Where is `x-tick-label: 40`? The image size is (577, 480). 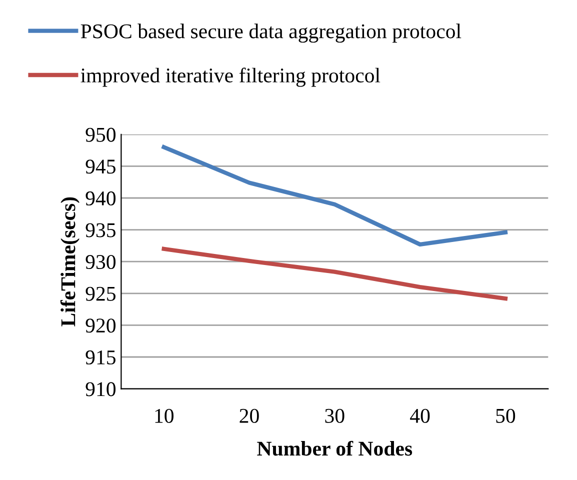
x-tick-label: 40 is located at coordinates (420, 415).